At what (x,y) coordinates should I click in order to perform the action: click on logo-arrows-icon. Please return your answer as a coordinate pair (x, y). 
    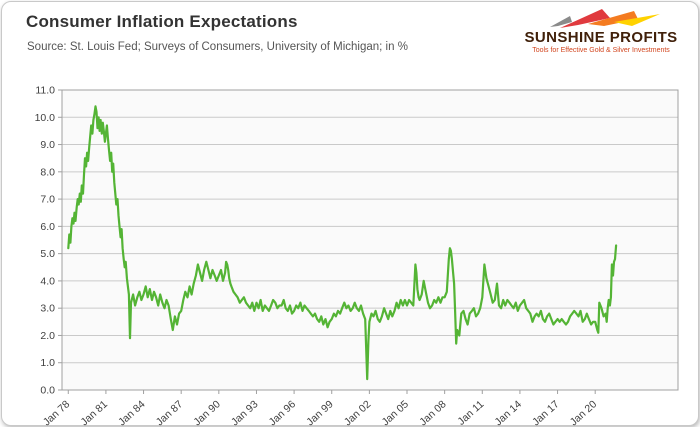
    Looking at the image, I should click on (605, 18).